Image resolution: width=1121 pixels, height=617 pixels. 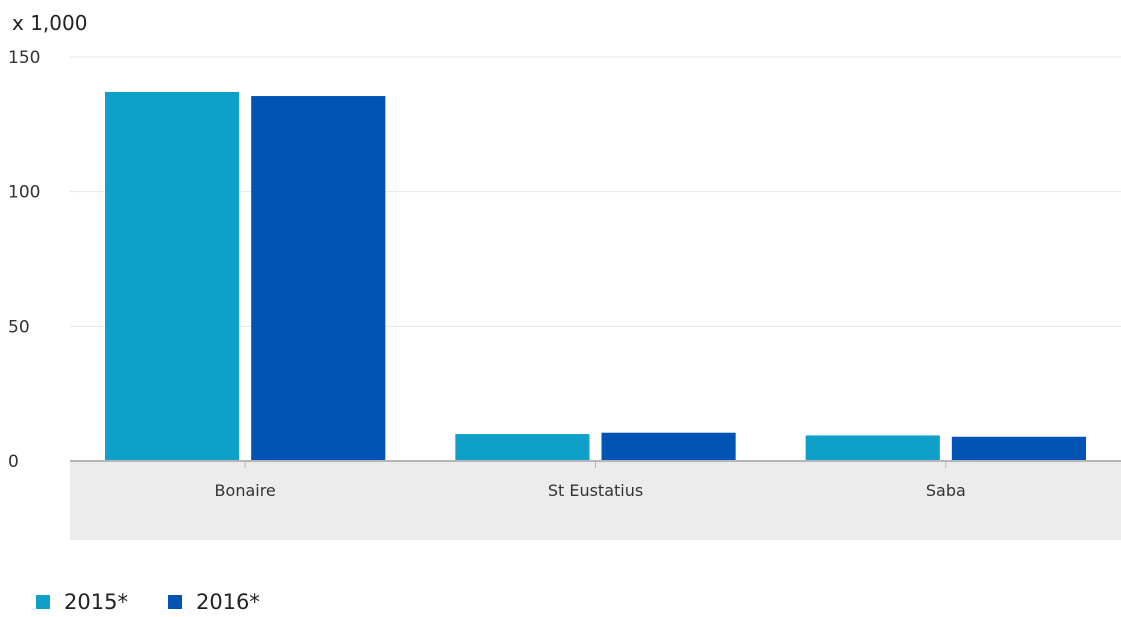 I want to click on legend-label-2016: 2016*, so click(x=227, y=602).